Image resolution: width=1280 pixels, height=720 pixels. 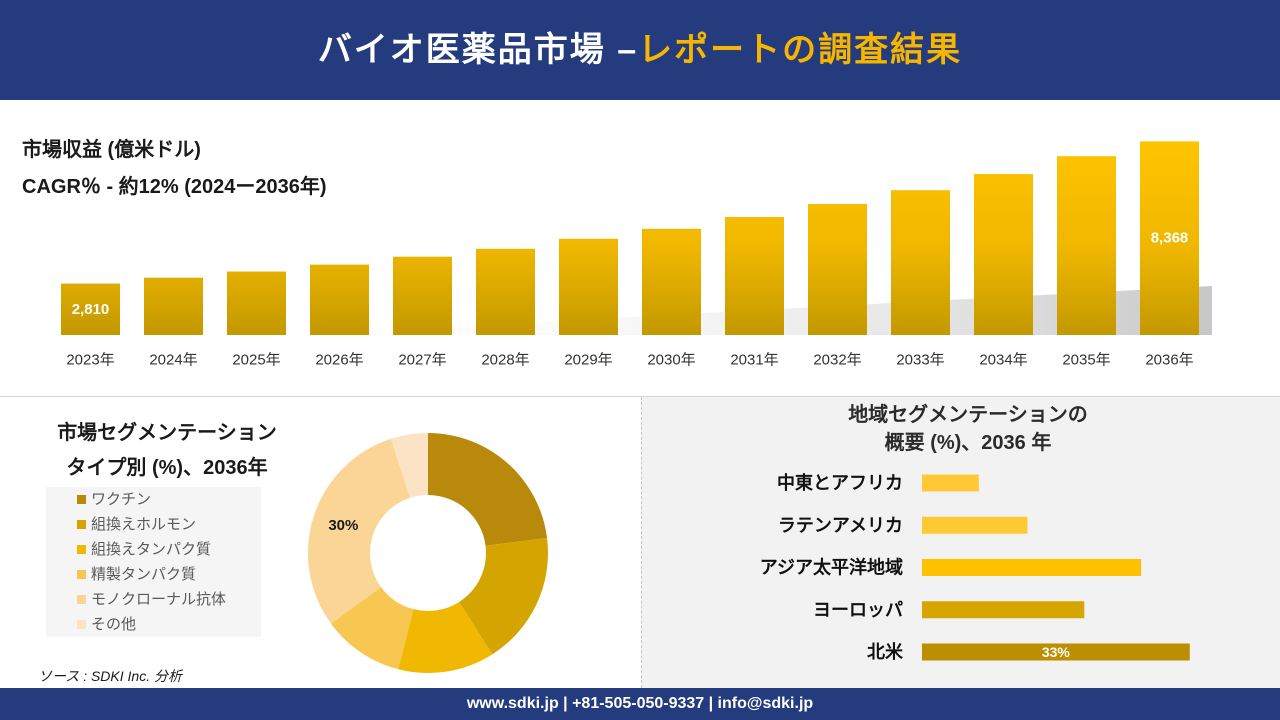 I want to click on year-tick-label: 2033年, so click(x=920, y=360).